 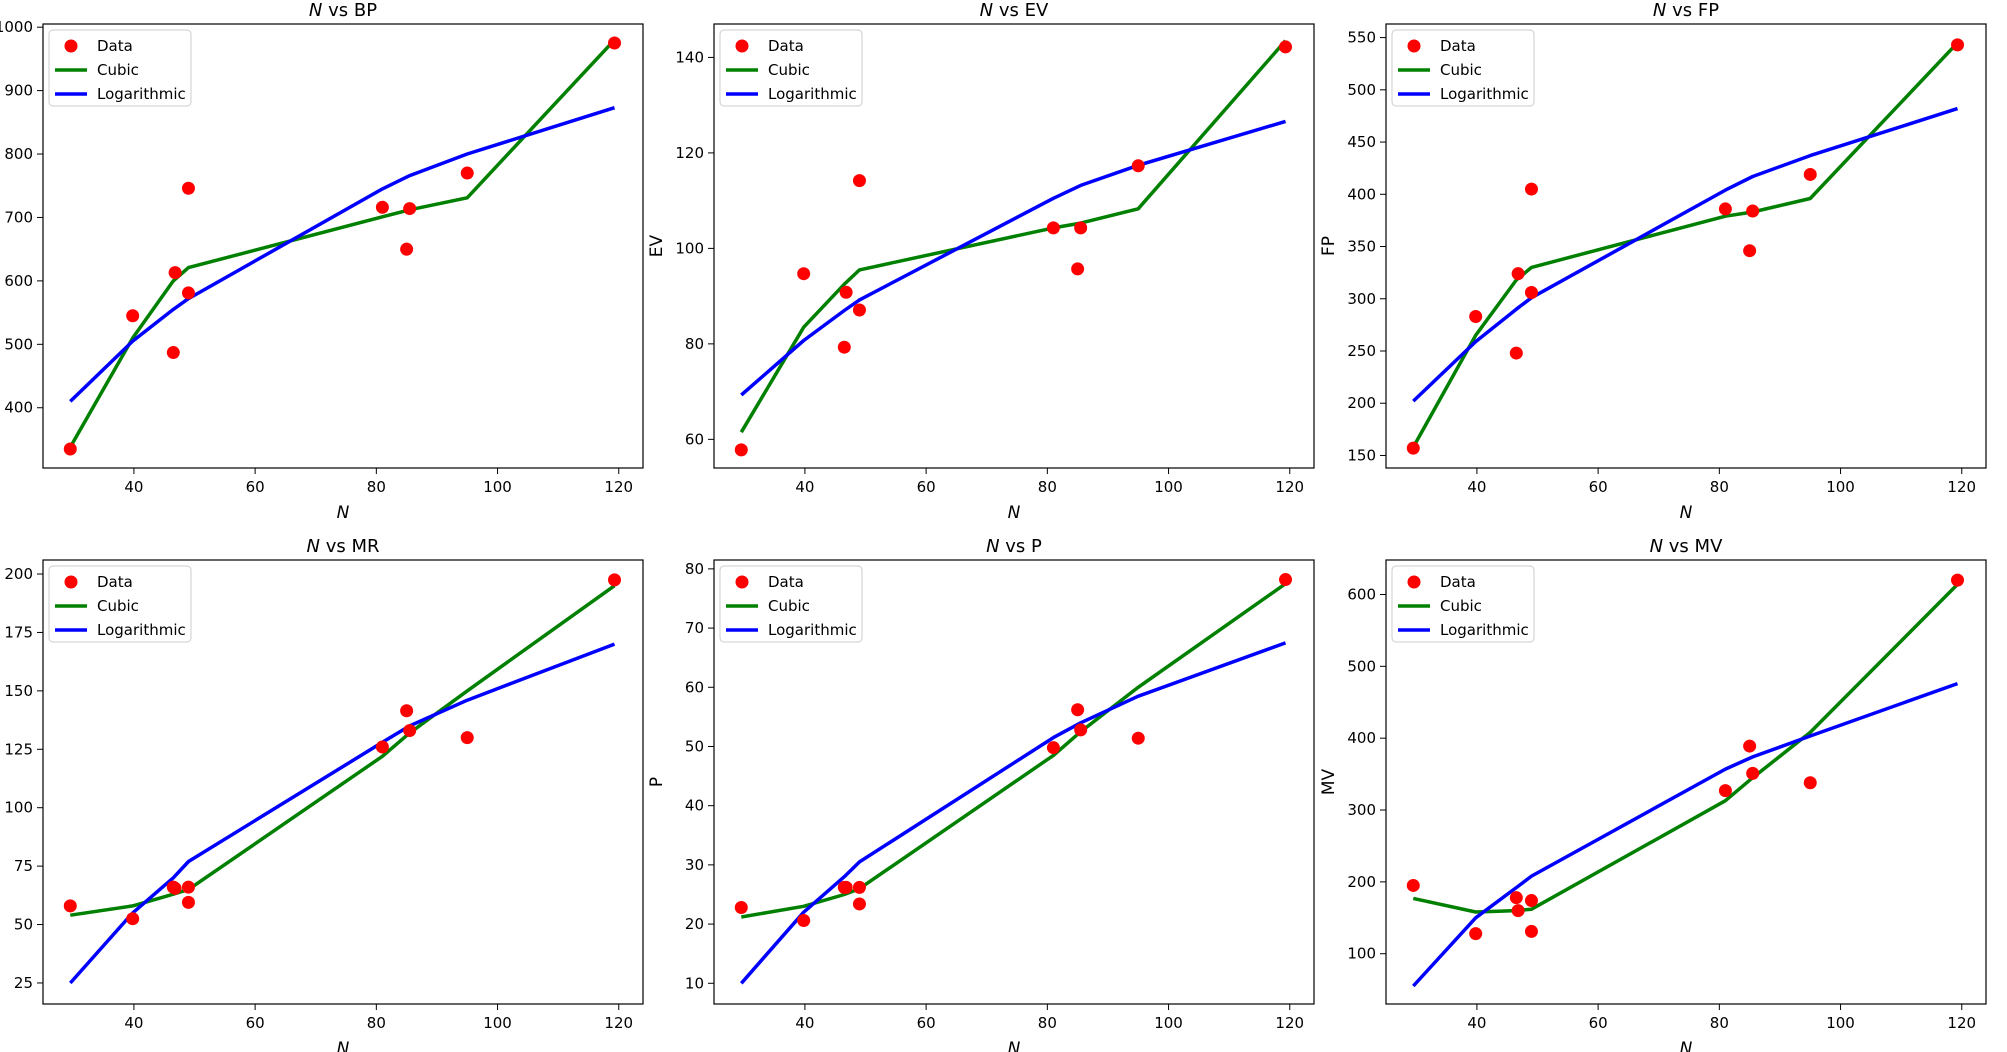 What do you see at coordinates (23, 866) in the screenshot?
I see `y-tick-label: 75` at bounding box center [23, 866].